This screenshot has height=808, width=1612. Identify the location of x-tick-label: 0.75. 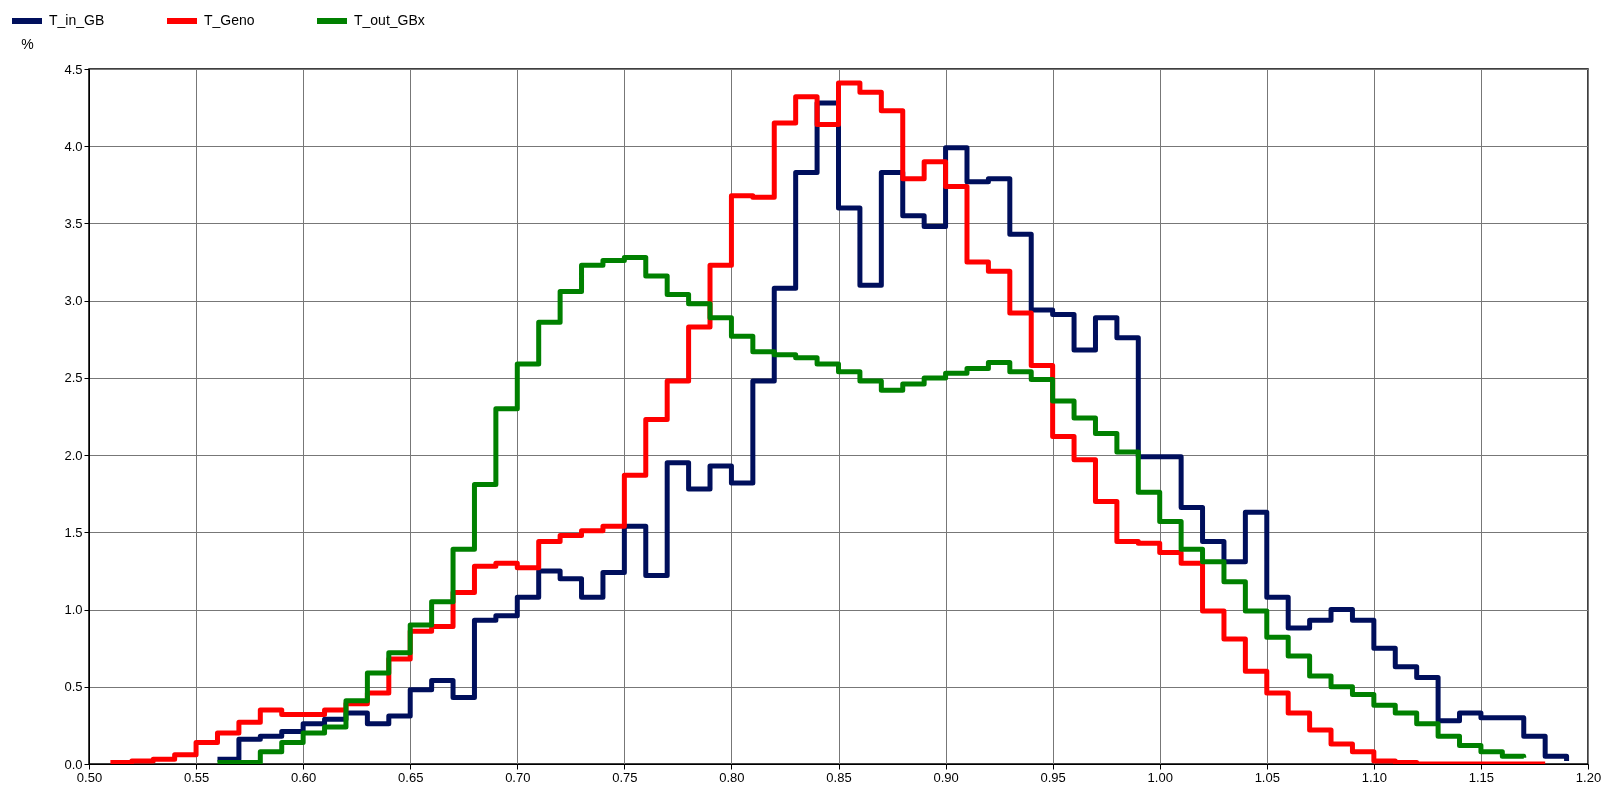
(625, 777).